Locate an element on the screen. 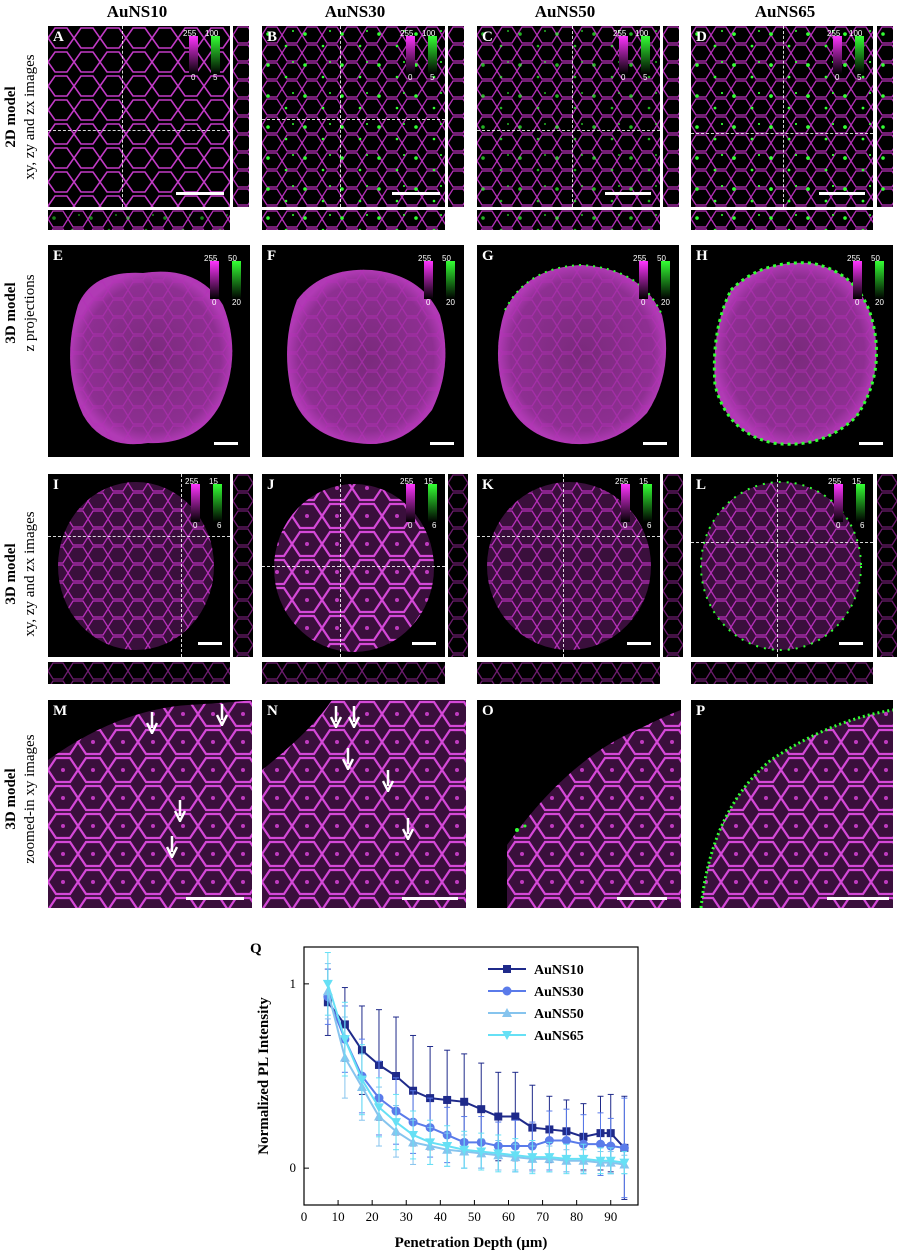 The height and width of the screenshot is (1260, 899). panel-o-image: O is located at coordinates (579, 804).